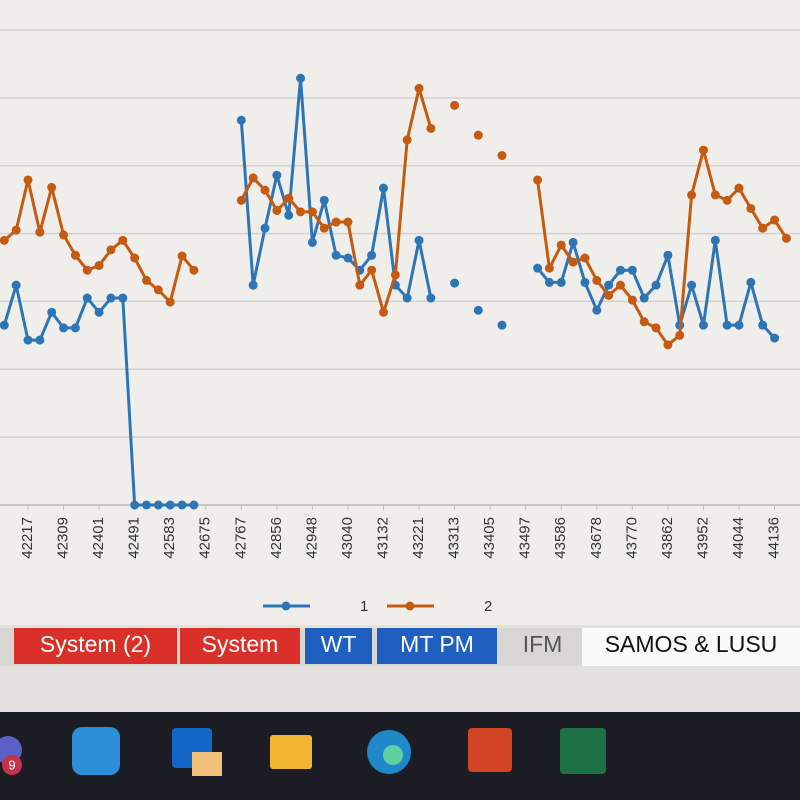  What do you see at coordinates (291, 752) in the screenshot?
I see `explorer-icon` at bounding box center [291, 752].